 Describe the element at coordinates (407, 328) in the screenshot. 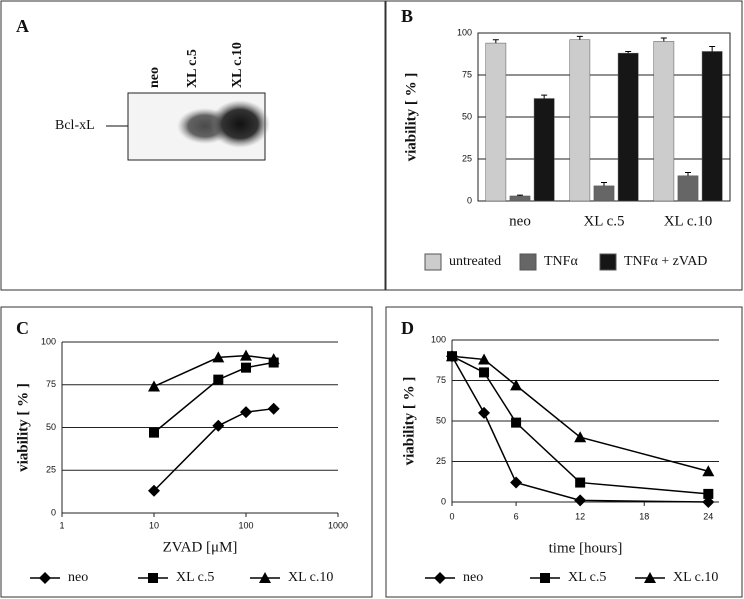

I see `panel-label: D` at that location.